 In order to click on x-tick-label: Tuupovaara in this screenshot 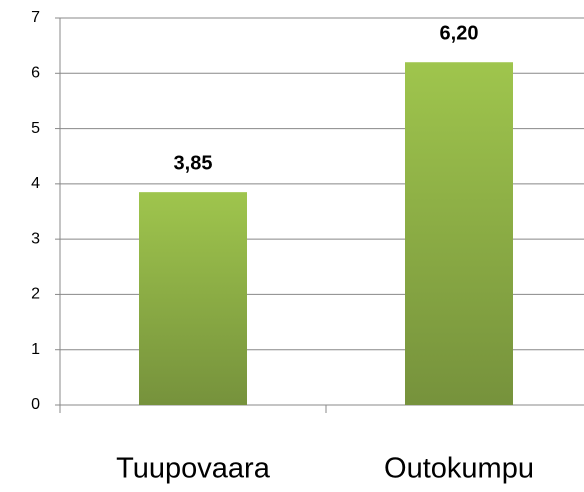, I will do `click(193, 469)`.